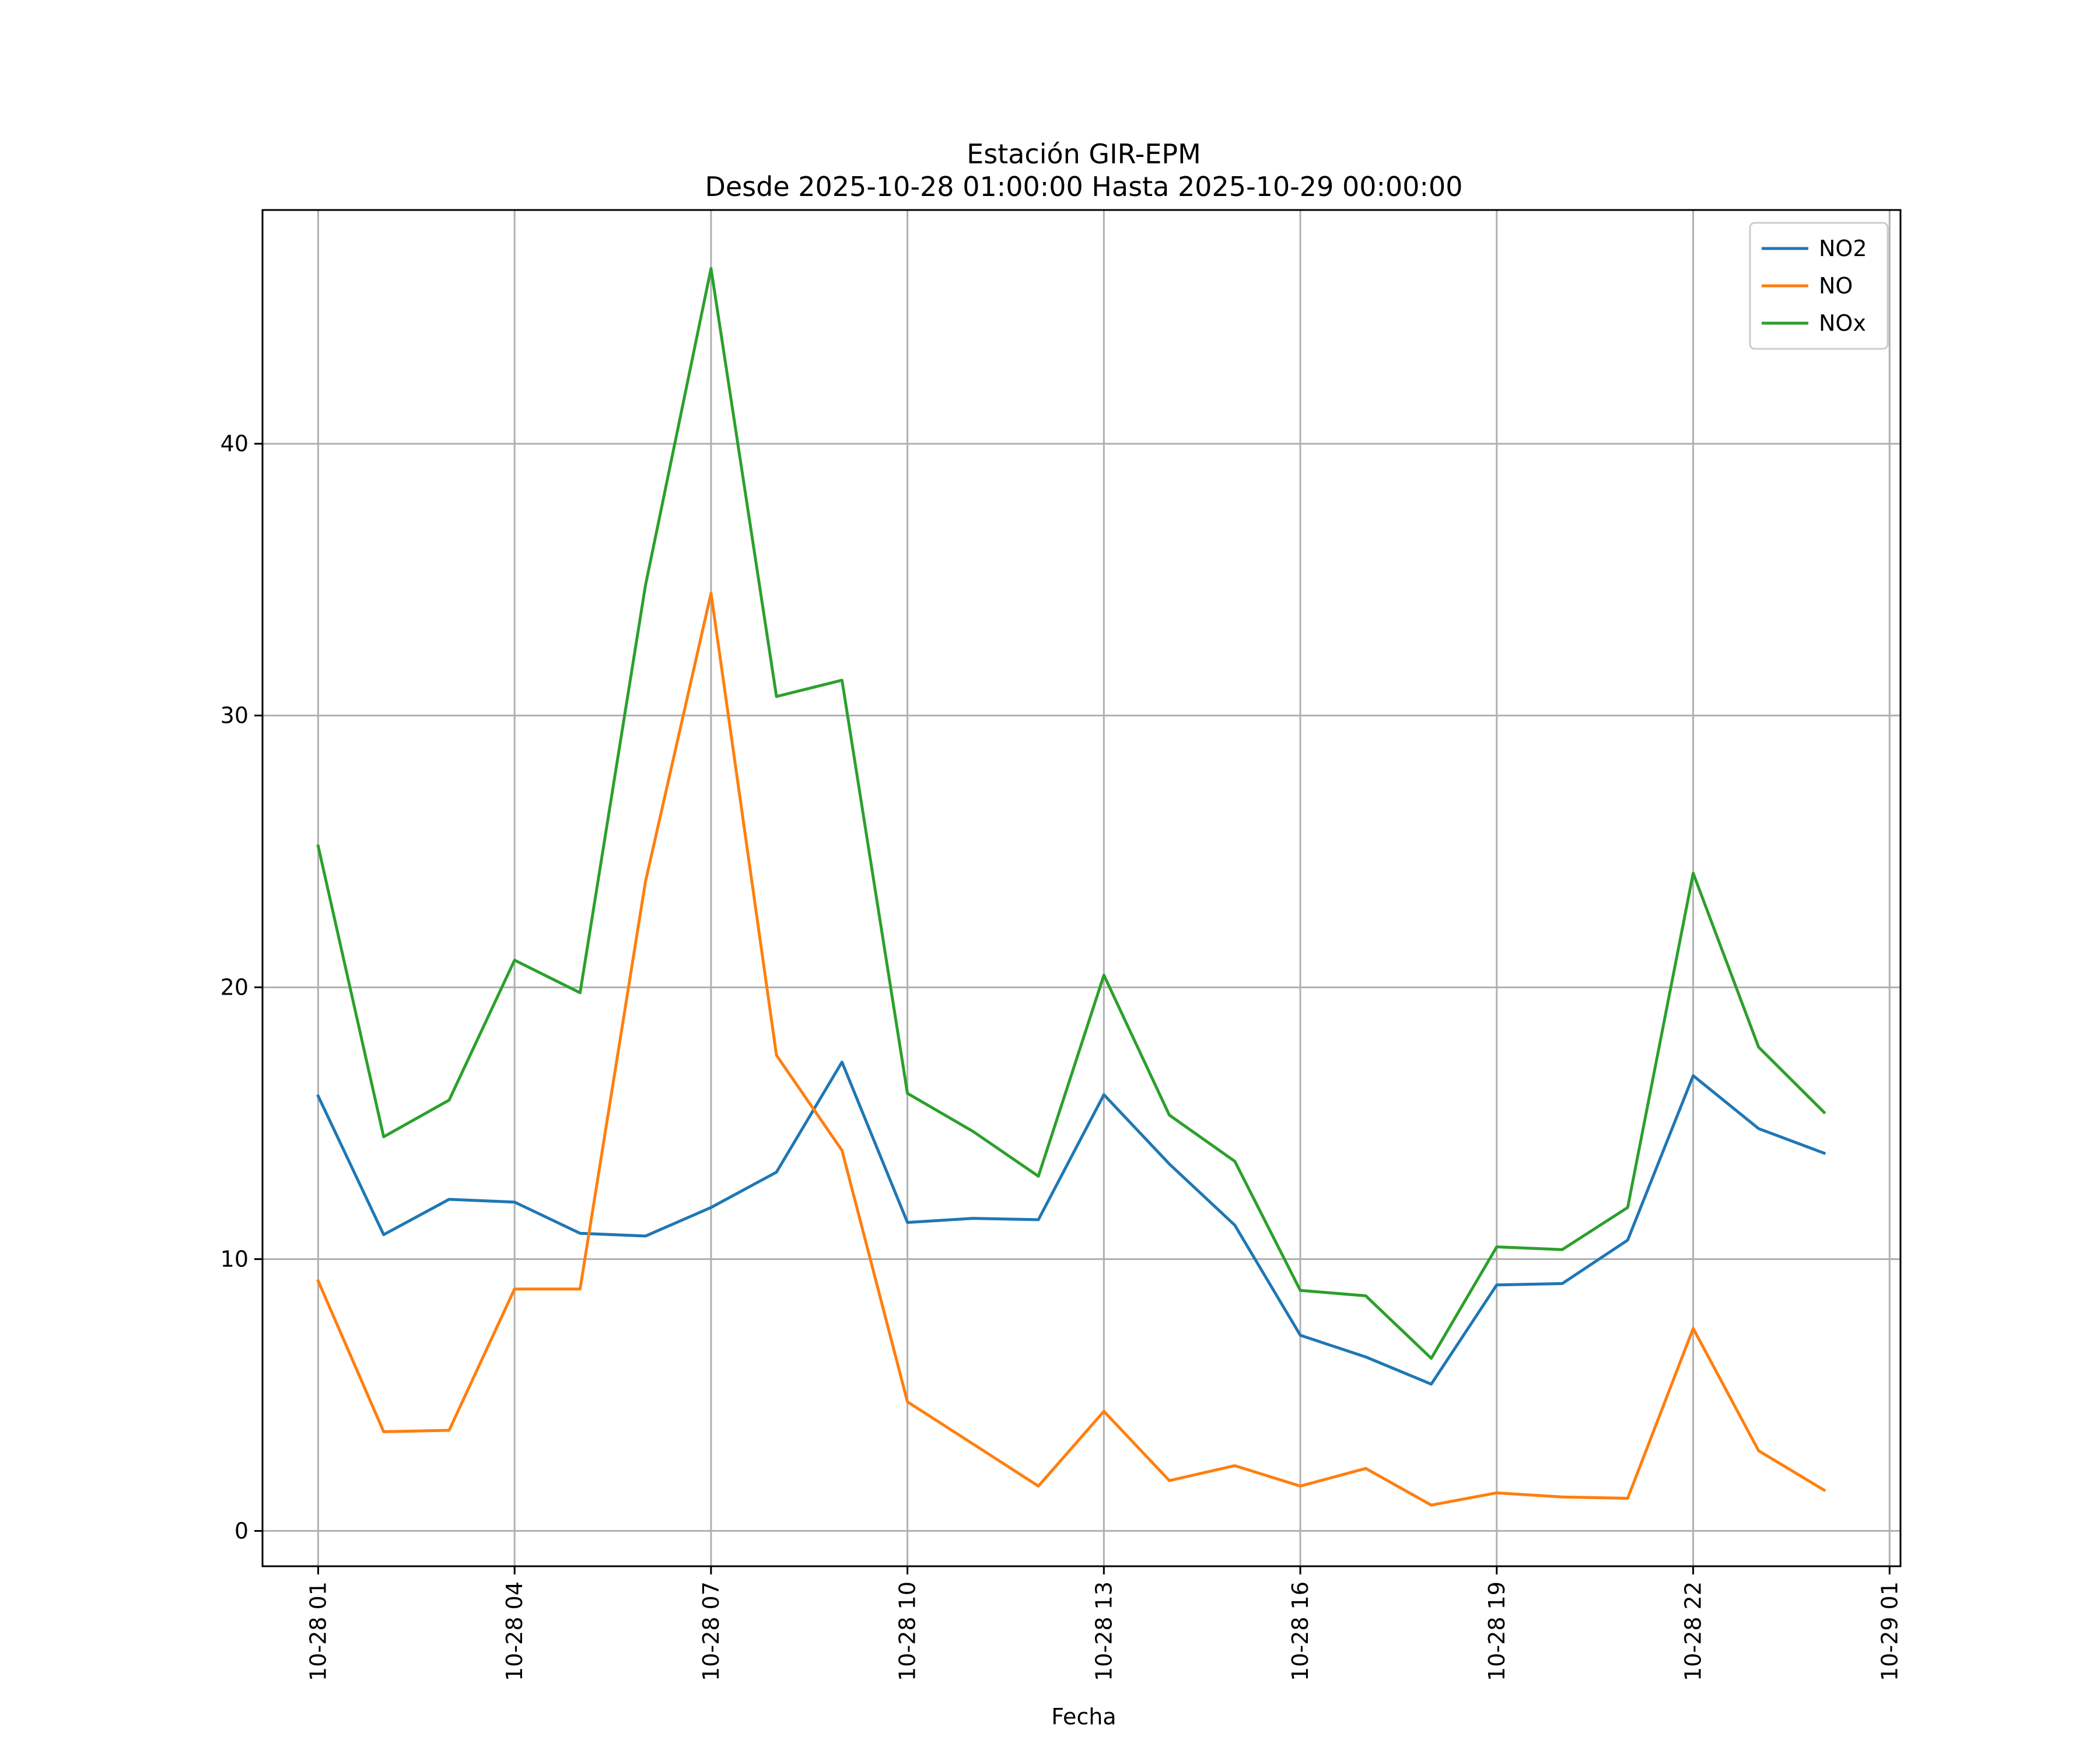 The image size is (2100, 1750). Describe the element at coordinates (1693, 1631) in the screenshot. I see `x-tick-label: 10-28 22` at that location.